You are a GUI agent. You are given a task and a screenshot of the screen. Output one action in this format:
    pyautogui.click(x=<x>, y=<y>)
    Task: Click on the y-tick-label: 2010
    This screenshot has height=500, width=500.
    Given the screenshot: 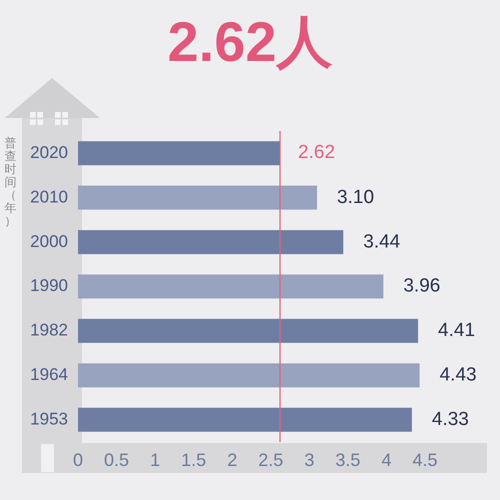 What is the action you would take?
    pyautogui.click(x=49, y=196)
    